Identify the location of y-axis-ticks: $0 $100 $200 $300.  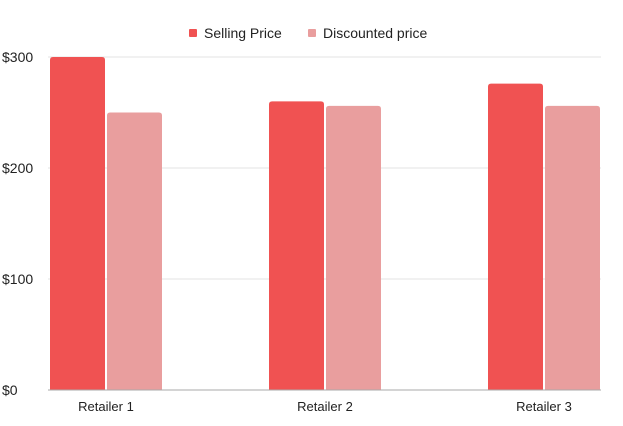
(17, 223).